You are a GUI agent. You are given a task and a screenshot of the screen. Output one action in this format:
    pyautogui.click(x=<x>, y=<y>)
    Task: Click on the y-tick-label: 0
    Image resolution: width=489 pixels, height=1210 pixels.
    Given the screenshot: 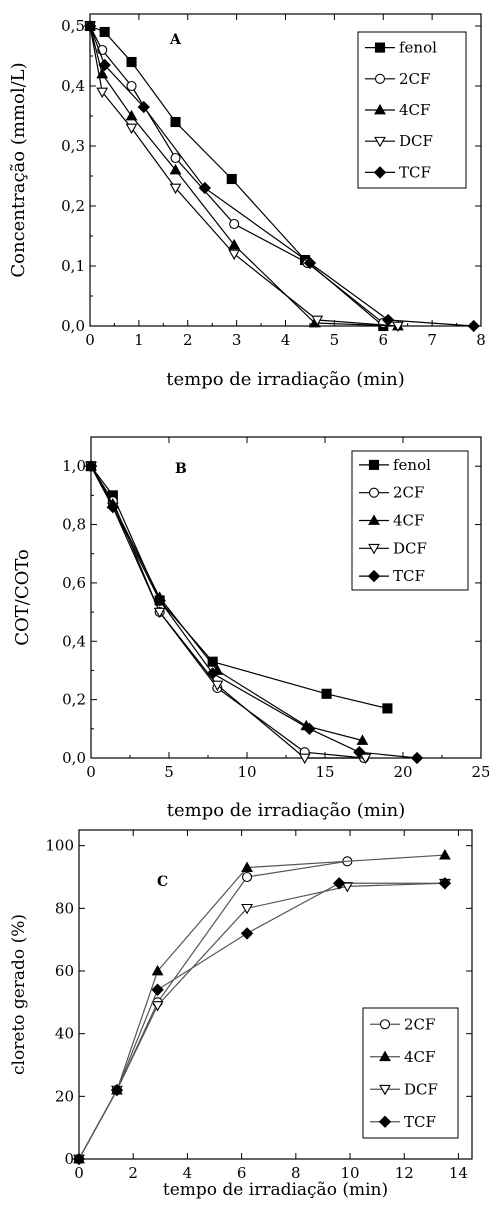 What is the action you would take?
    pyautogui.click(x=69, y=1159)
    